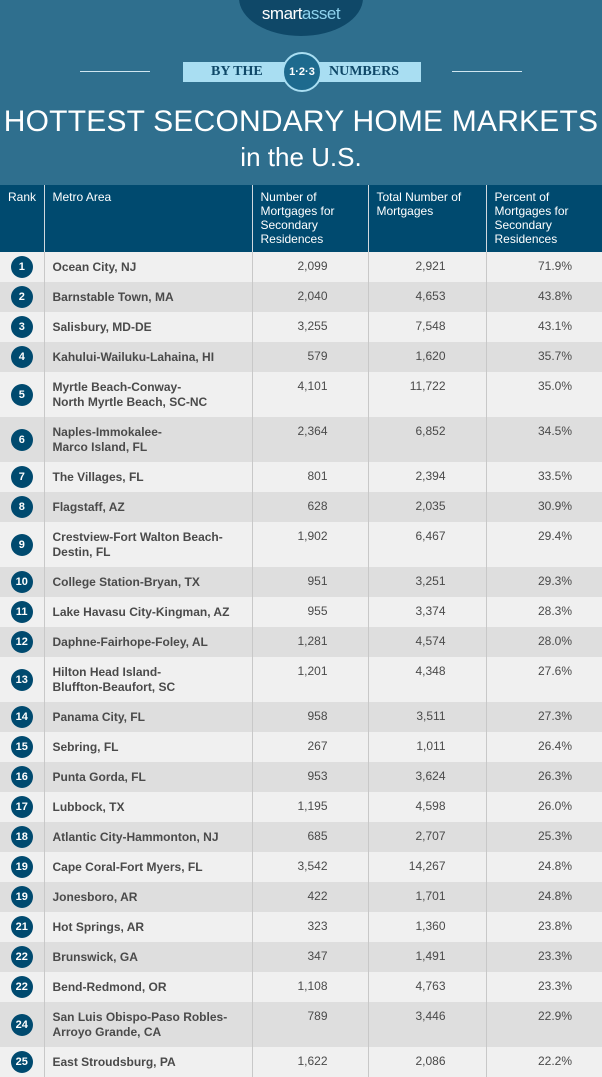 Image resolution: width=602 pixels, height=1077 pixels. I want to click on rank-badge: 21, so click(21, 927).